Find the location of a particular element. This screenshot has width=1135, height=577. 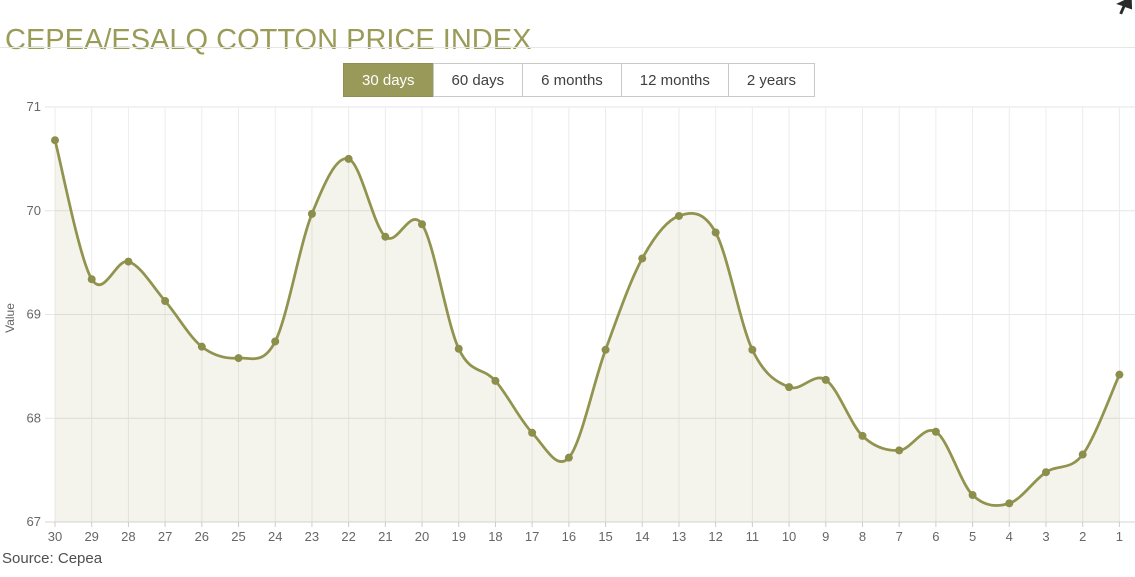

x-axis-label: 3 is located at coordinates (1045, 536).